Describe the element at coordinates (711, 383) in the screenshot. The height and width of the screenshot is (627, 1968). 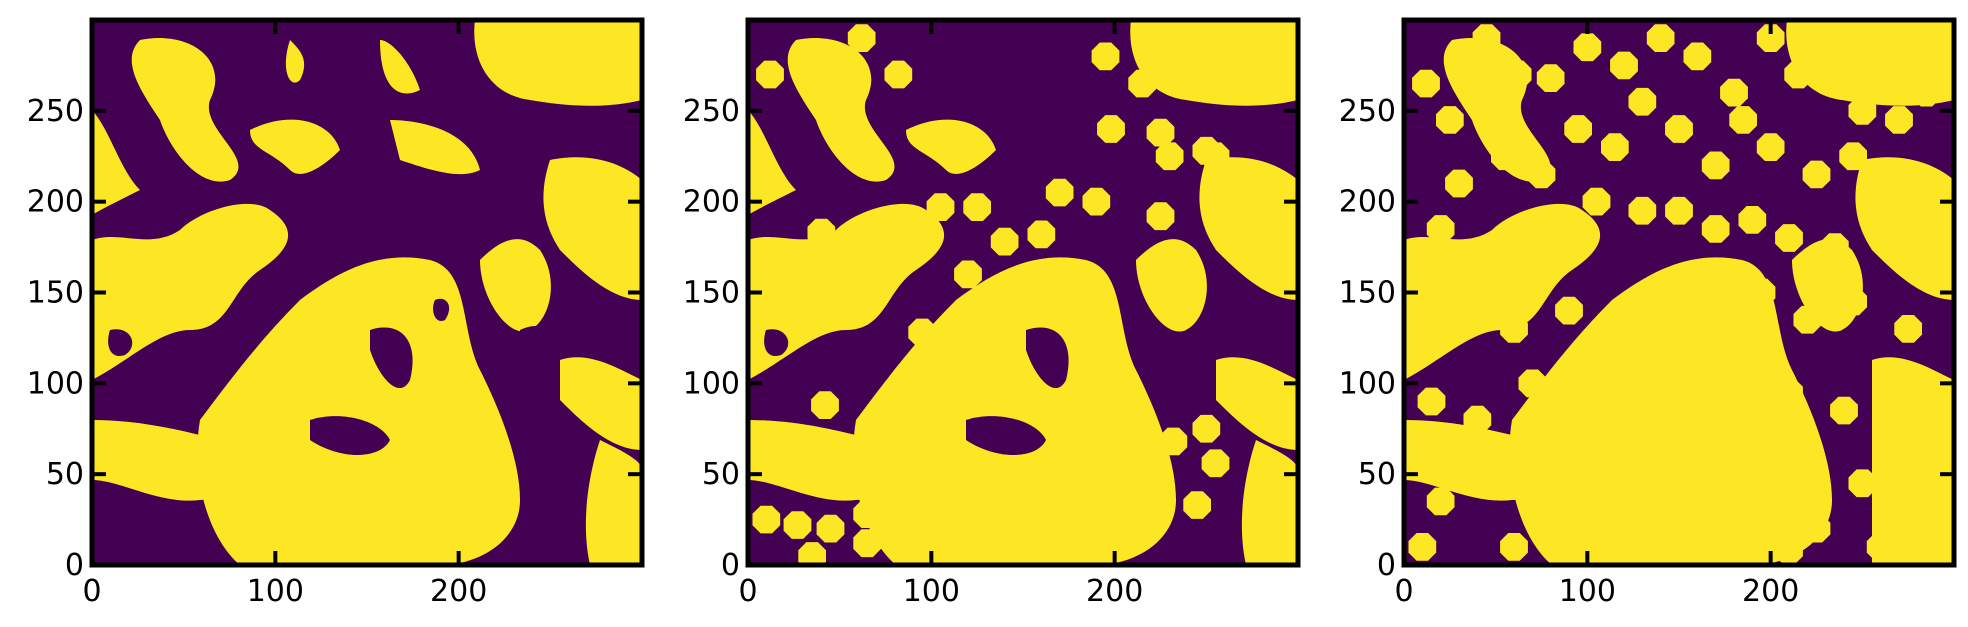
I see `panel-2-ytick-label: 100` at that location.